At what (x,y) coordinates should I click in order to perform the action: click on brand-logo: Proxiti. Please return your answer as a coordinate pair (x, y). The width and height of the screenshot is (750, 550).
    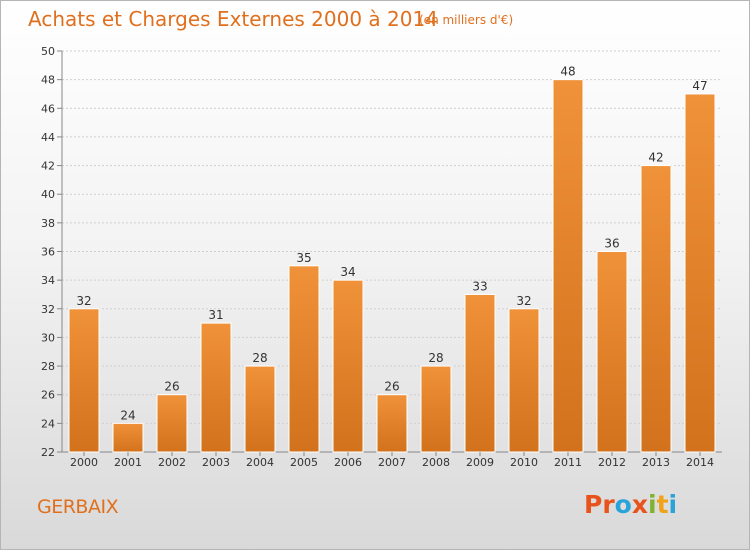
    Looking at the image, I should click on (631, 504).